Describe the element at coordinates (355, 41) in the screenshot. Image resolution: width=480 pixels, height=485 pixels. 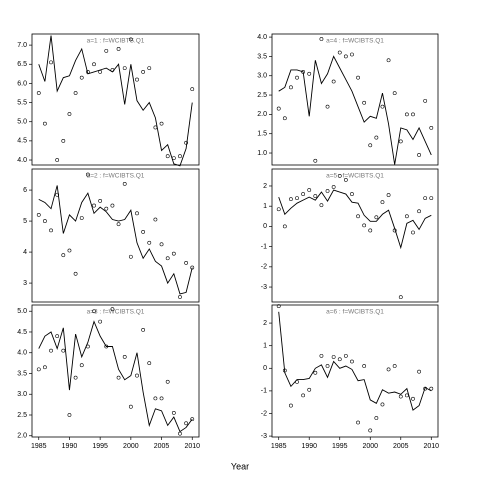
I see `panel-title: a=4 : f=WCIBTS.Q1` at that location.